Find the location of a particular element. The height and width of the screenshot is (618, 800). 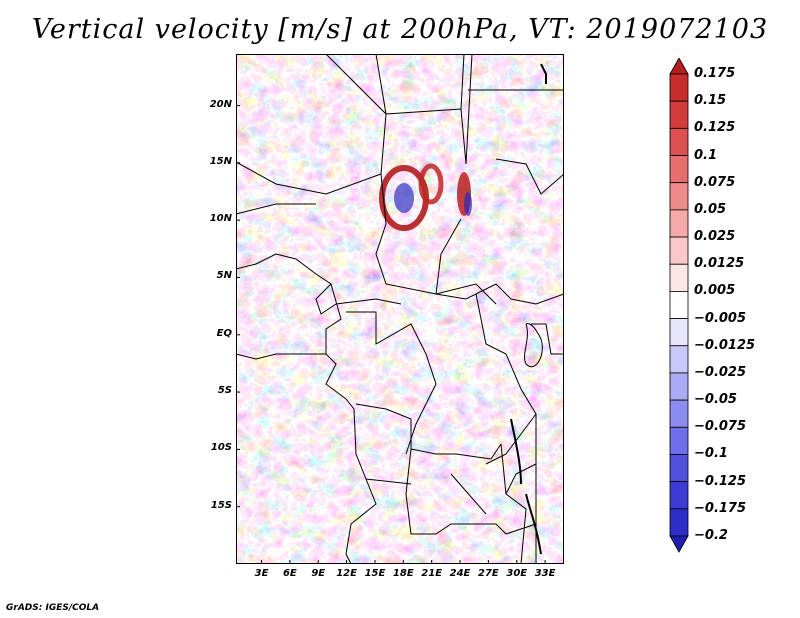

strong-updraft-features is located at coordinates (425, 197).